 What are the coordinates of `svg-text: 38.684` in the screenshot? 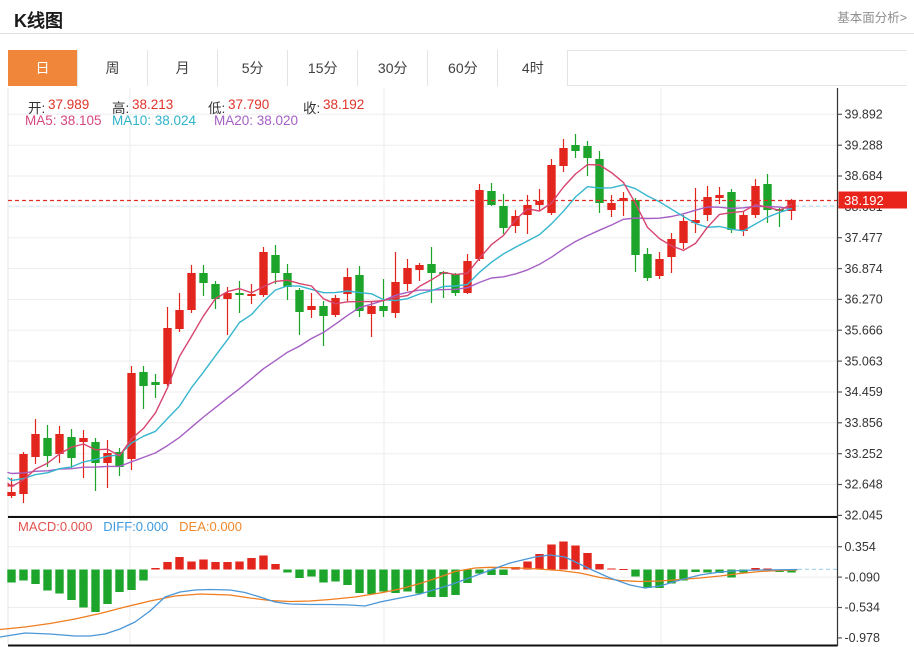 It's located at (864, 176).